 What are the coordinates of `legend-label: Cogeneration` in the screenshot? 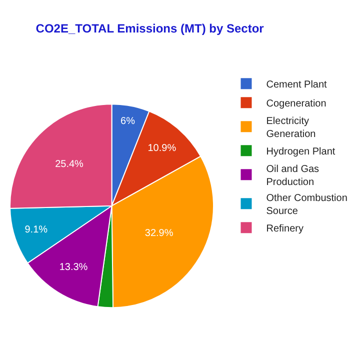 It's located at (296, 104).